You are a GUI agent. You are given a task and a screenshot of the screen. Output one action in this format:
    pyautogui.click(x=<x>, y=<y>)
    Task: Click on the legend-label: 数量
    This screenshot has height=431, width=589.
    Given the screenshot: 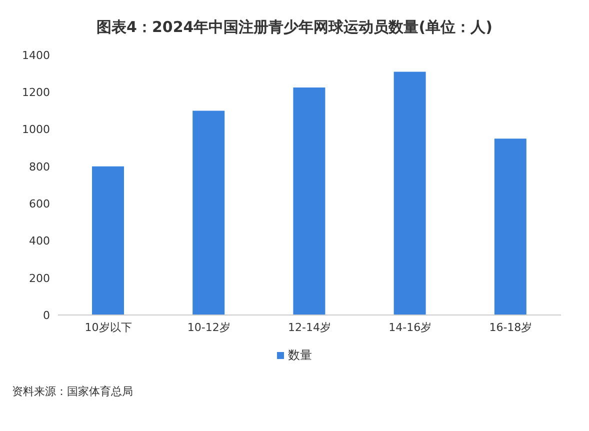 What is the action you would take?
    pyautogui.click(x=300, y=355)
    